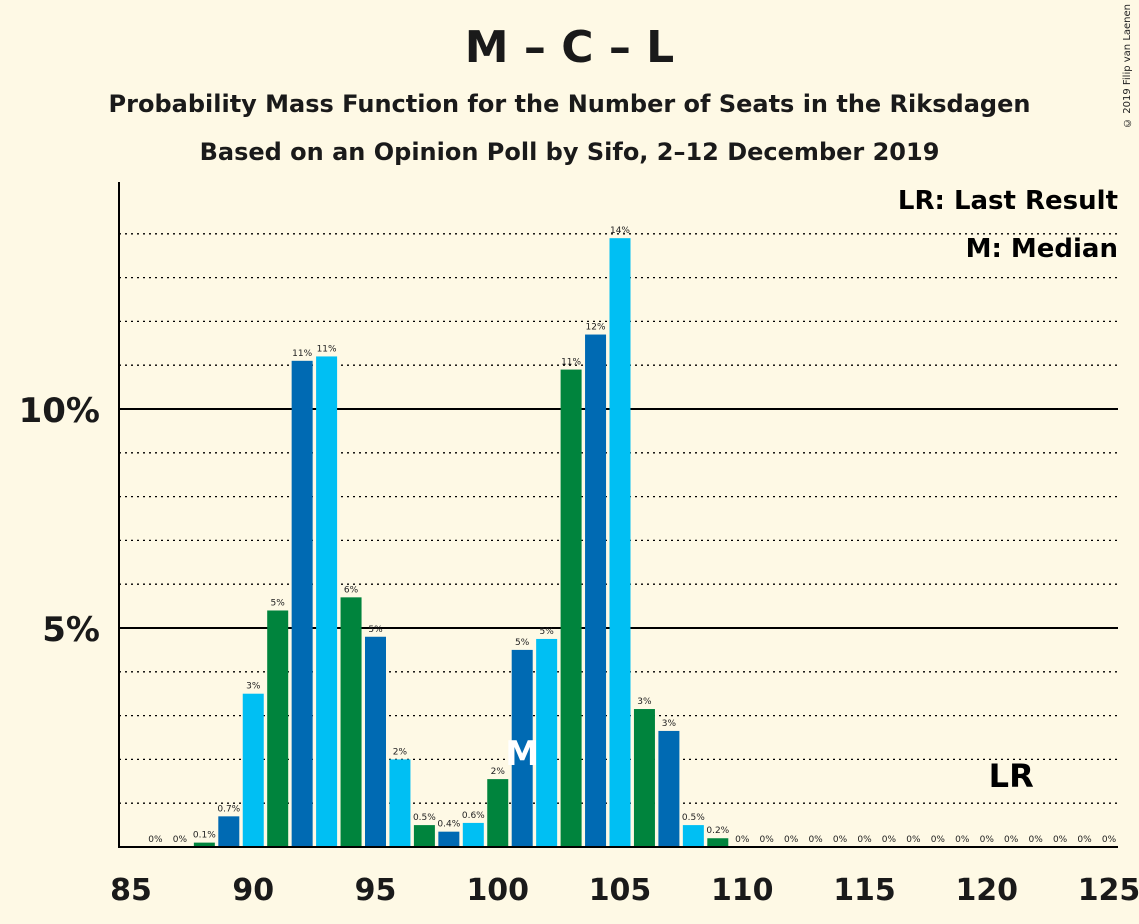 This screenshot has width=1139, height=924. Describe the element at coordinates (71, 630) in the screenshot. I see `y-tick-label-5: 5%` at that location.